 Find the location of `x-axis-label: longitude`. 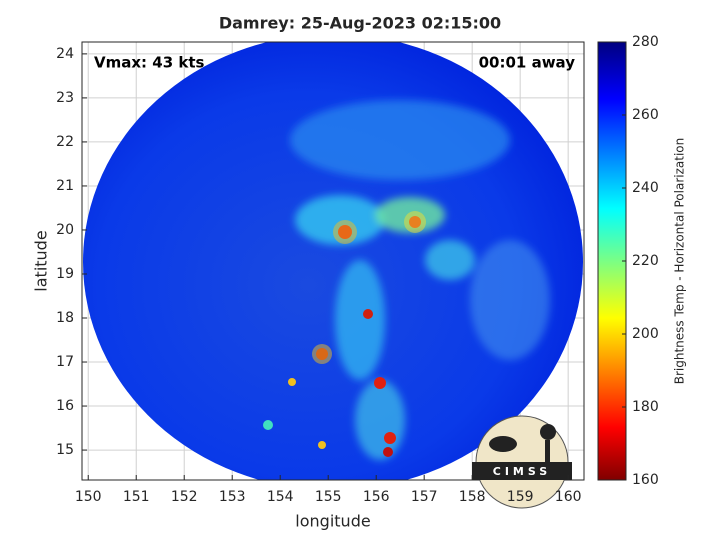

x-axis-label: longitude is located at coordinates (332, 521).